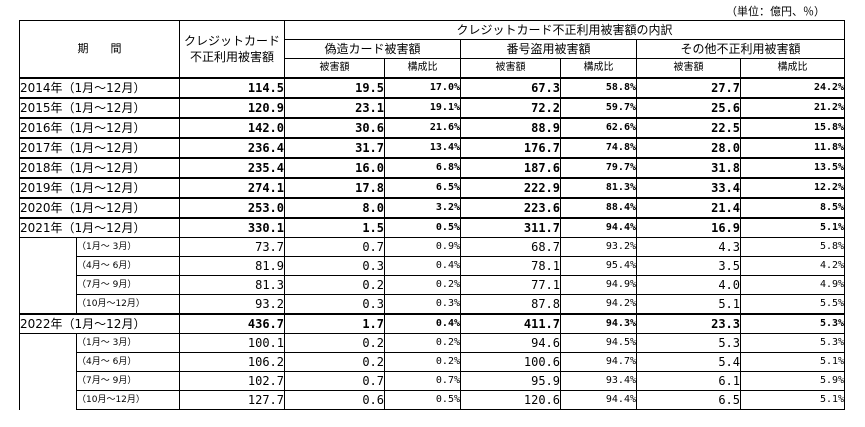 The height and width of the screenshot is (427, 865). Describe the element at coordinates (232, 266) in the screenshot. I see `total-damage-cell: 81.9` at that location.